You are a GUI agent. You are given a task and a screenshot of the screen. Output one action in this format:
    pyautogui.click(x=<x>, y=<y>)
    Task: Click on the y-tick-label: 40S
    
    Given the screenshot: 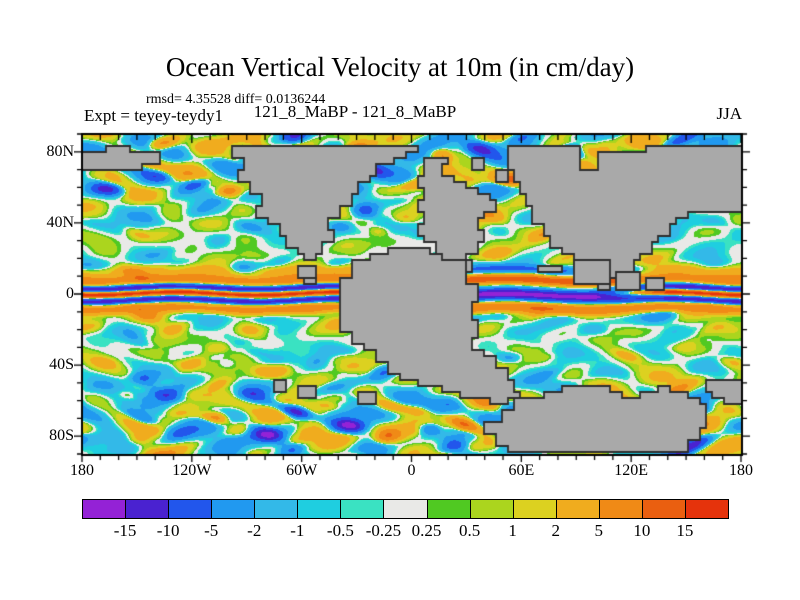 What is the action you would take?
    pyautogui.click(x=61, y=365)
    